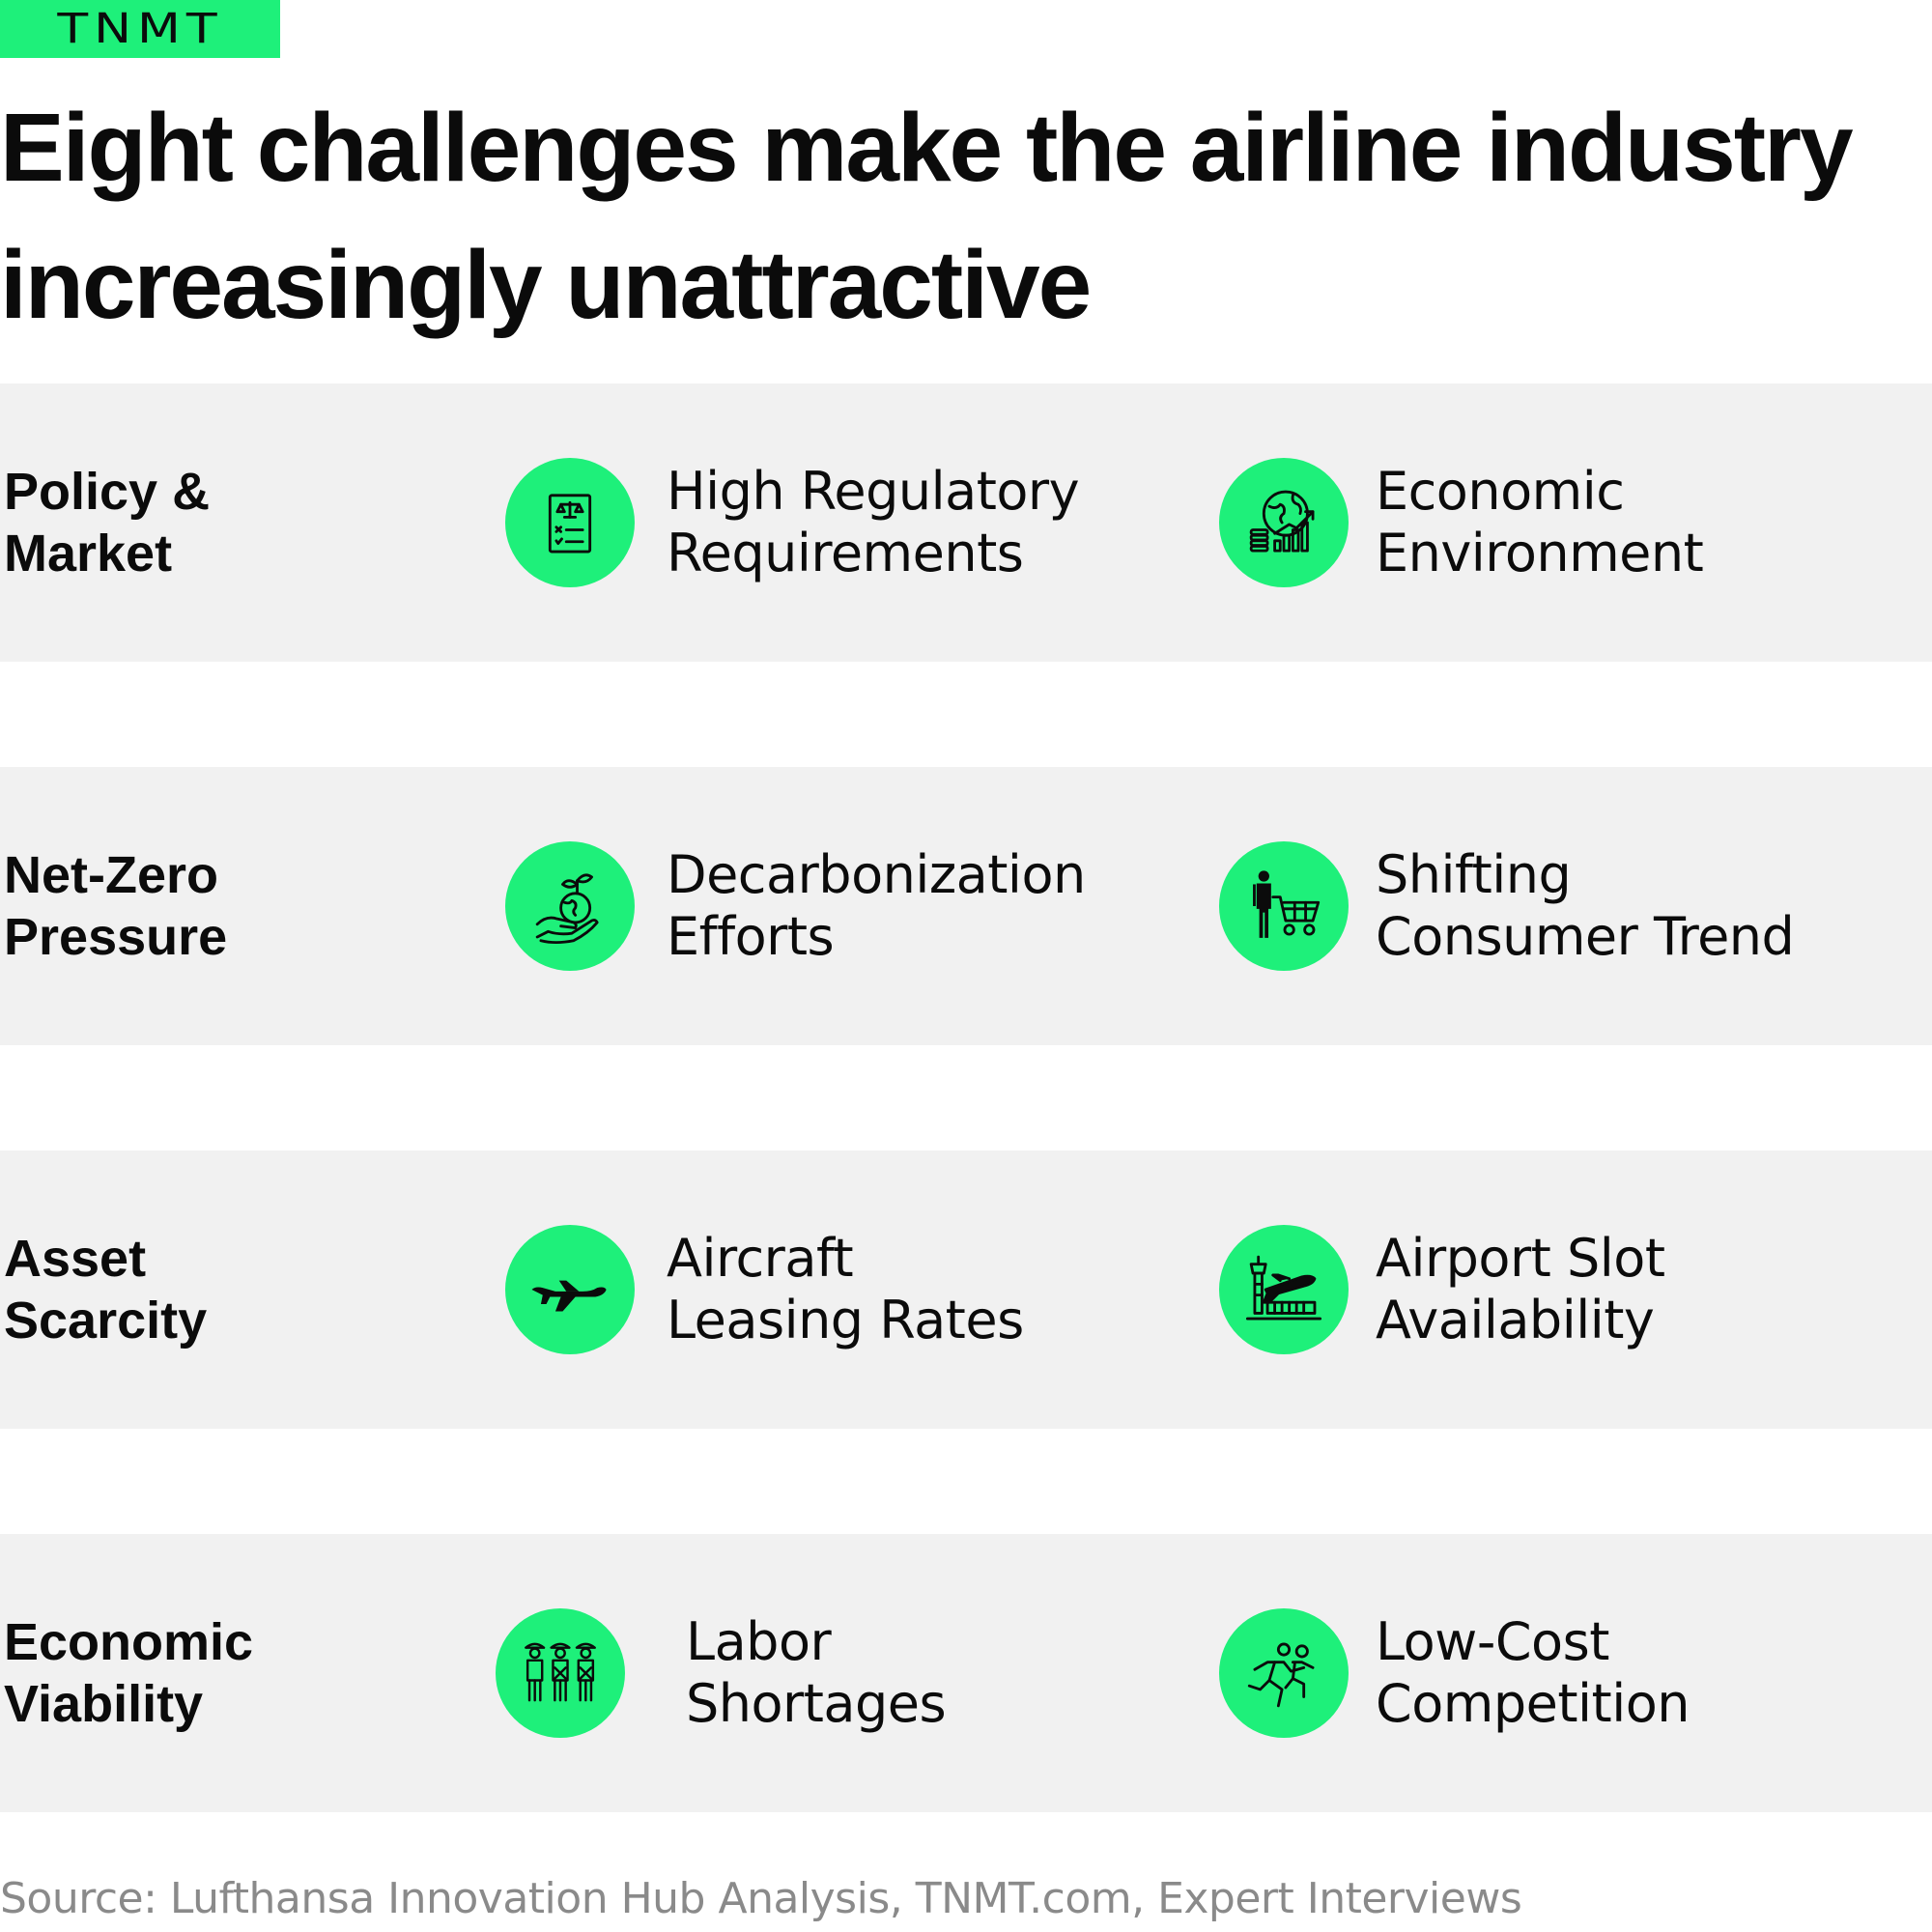 The width and height of the screenshot is (1932, 1932). I want to click on challenge-label: High Regulatory Requirements, so click(873, 522).